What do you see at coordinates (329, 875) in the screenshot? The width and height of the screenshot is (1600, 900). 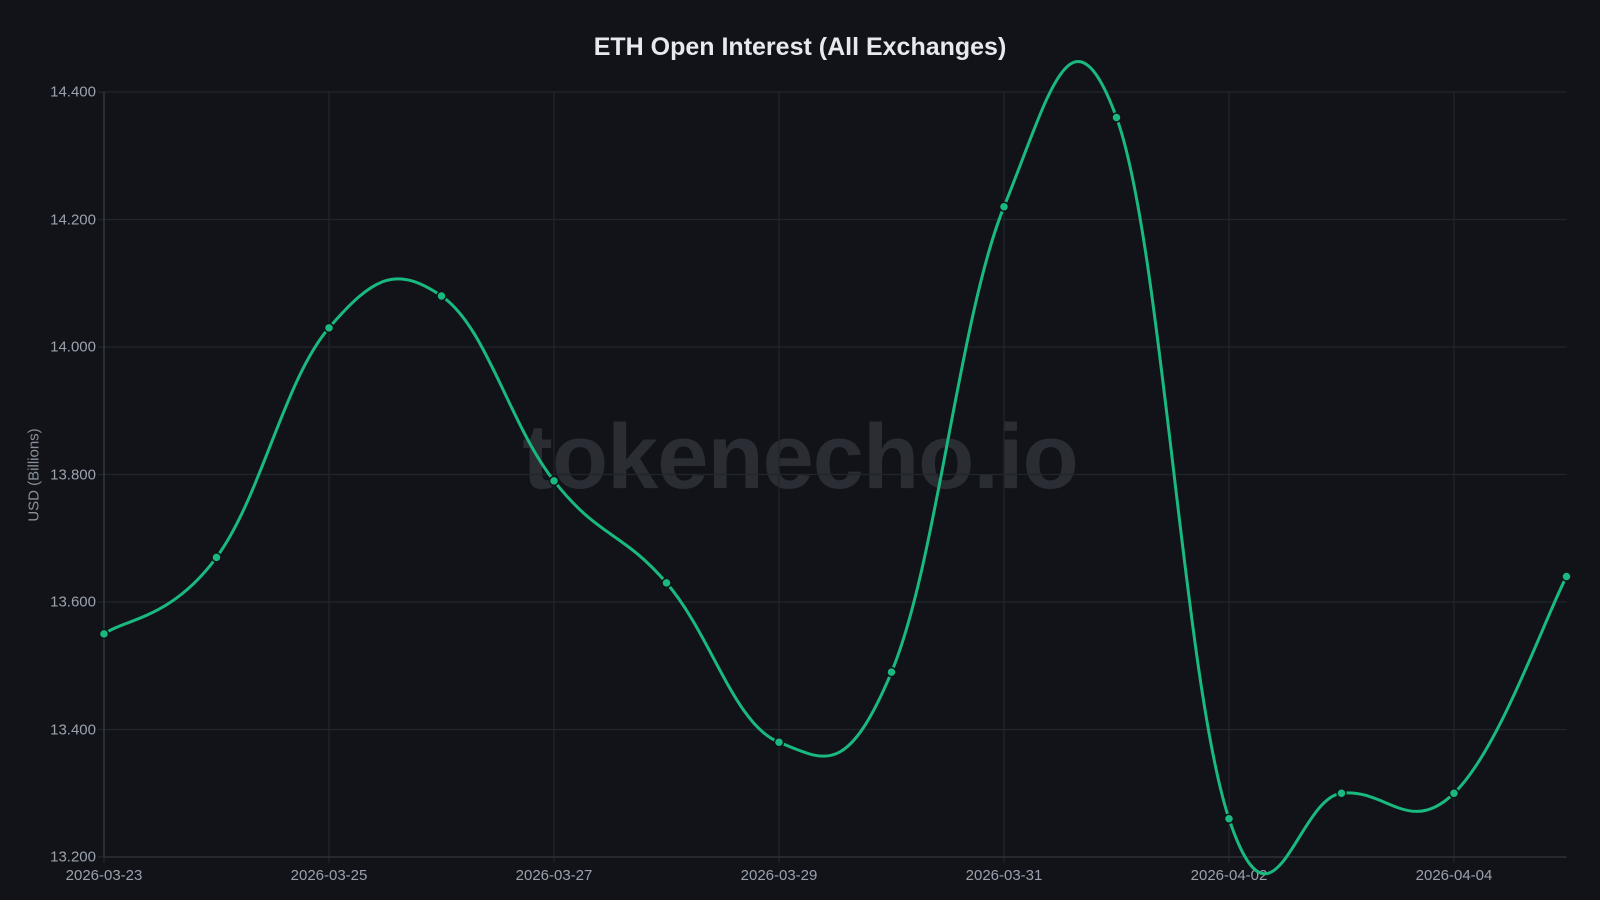 I see `x-tick-label: 2026-03-25` at bounding box center [329, 875].